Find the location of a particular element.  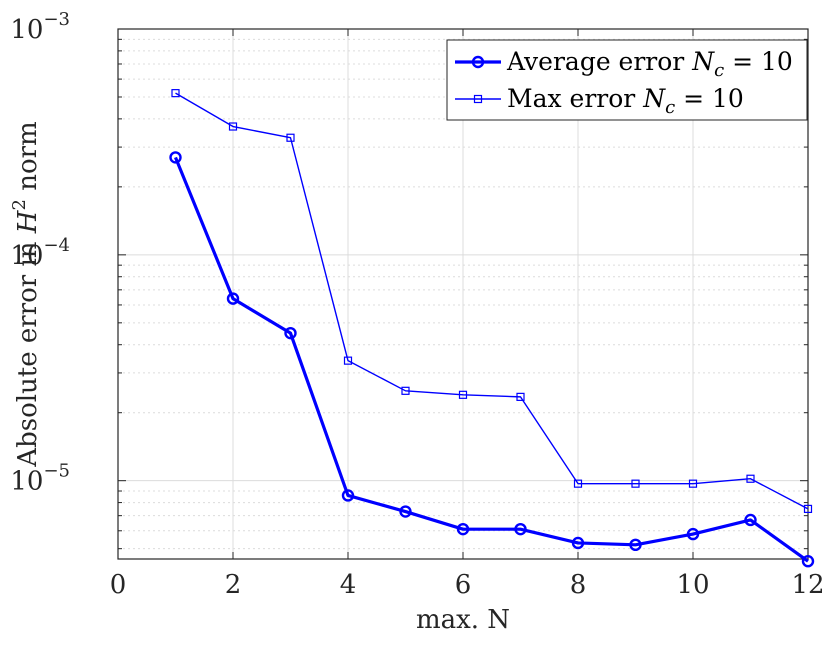

legend-label: Max error Nc = 10 is located at coordinates (625, 101).